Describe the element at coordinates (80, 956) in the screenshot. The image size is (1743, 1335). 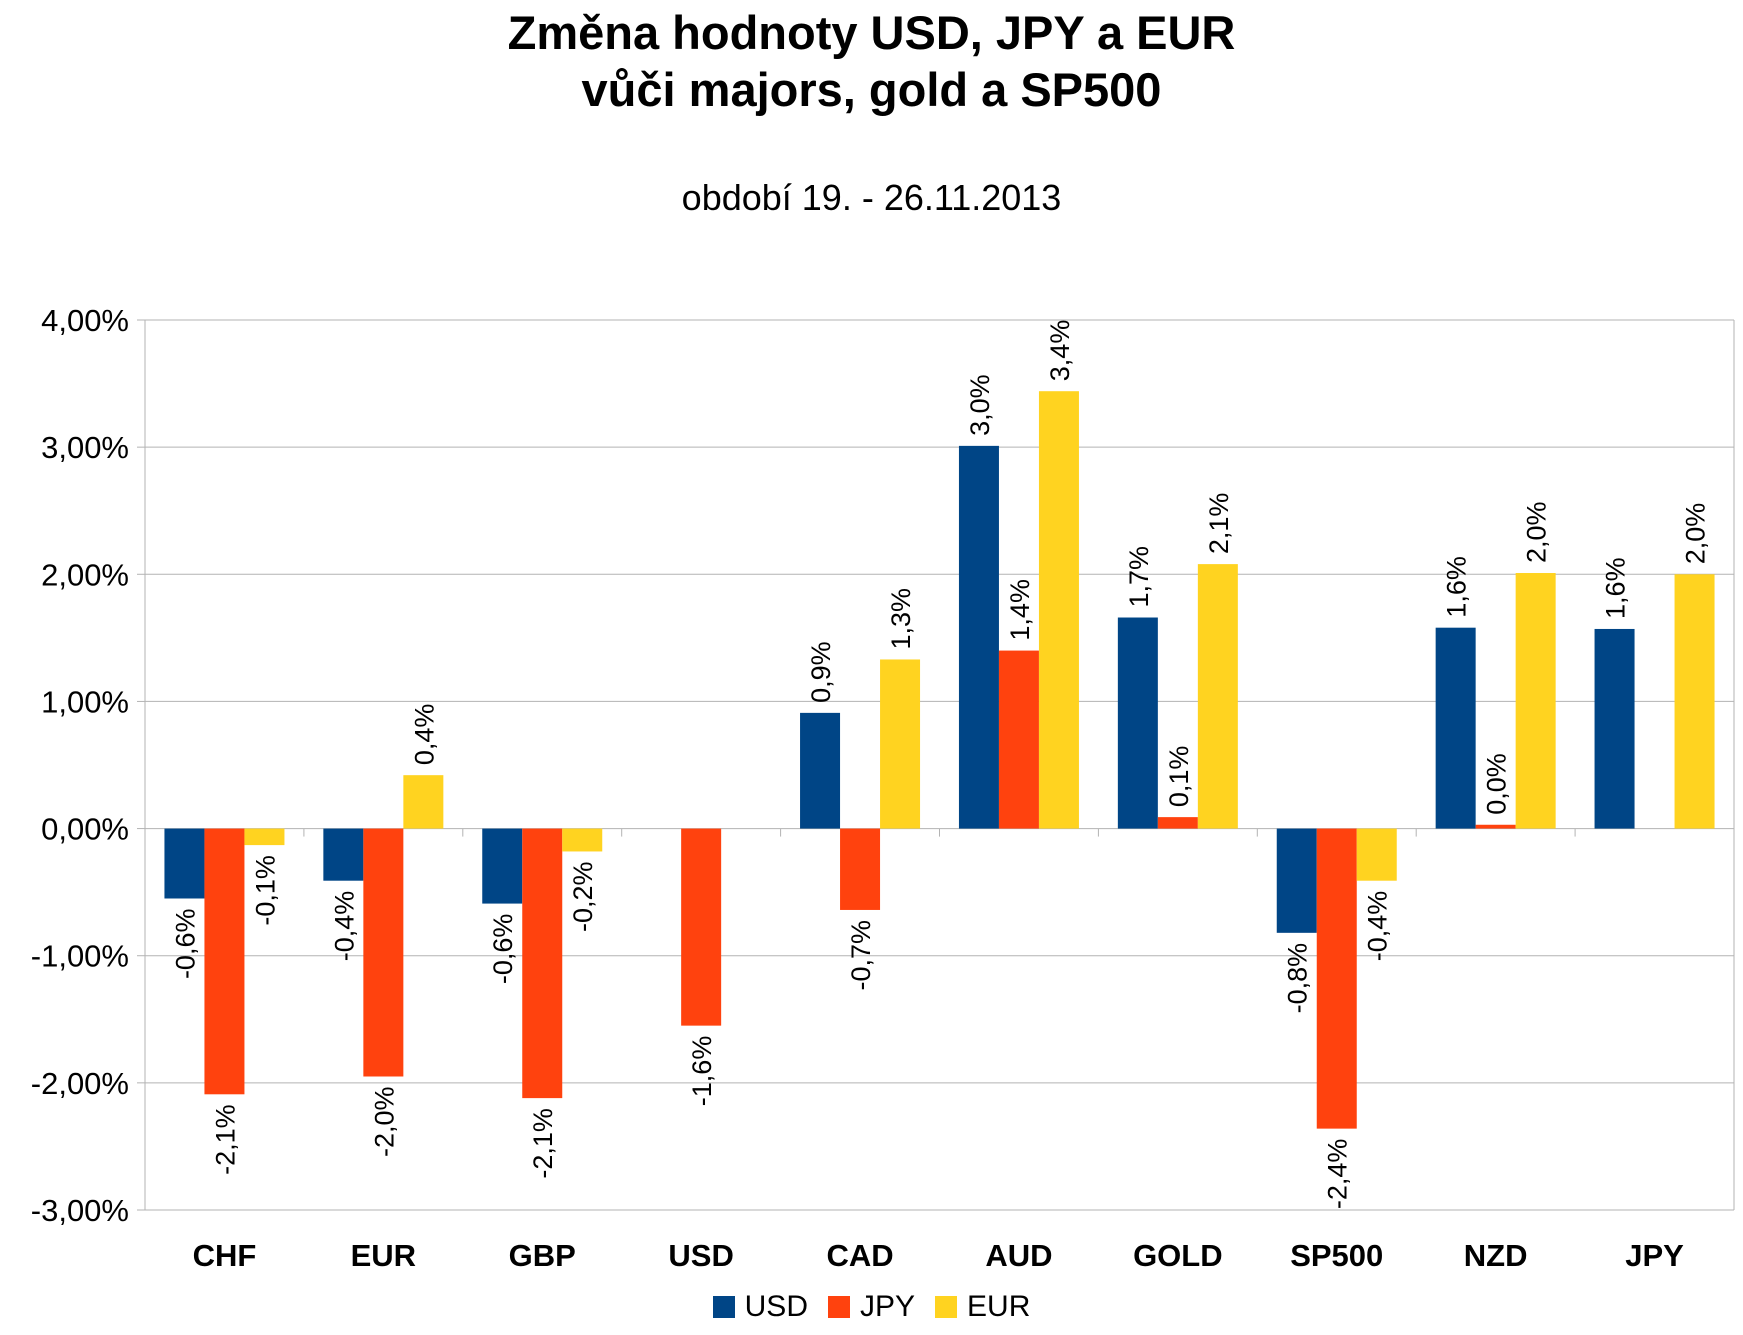
I see `y-tick-label: -1,00%` at that location.